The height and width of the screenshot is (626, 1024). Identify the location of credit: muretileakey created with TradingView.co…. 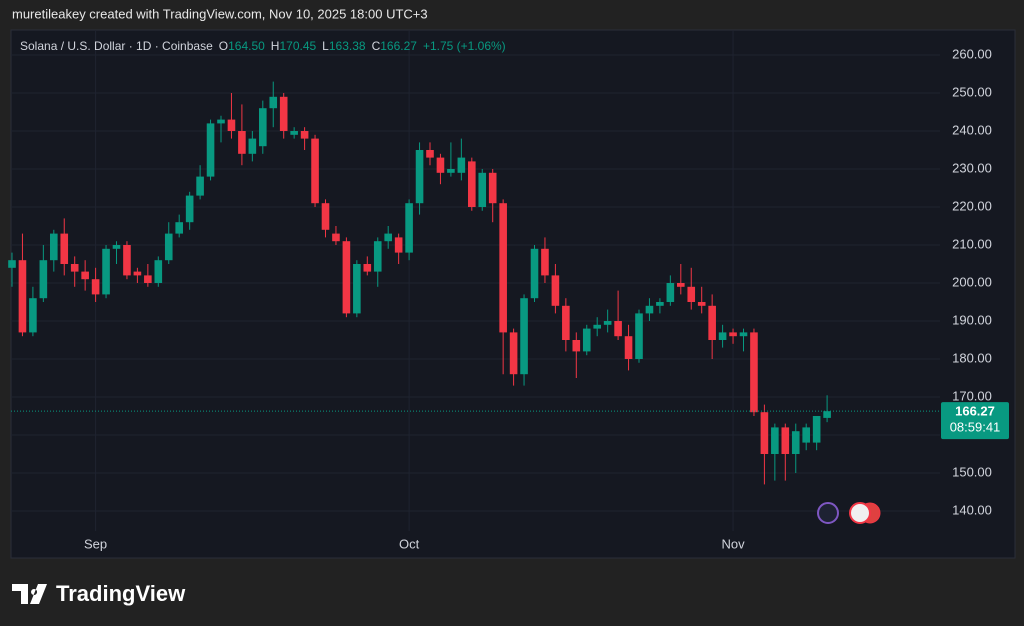
(220, 13).